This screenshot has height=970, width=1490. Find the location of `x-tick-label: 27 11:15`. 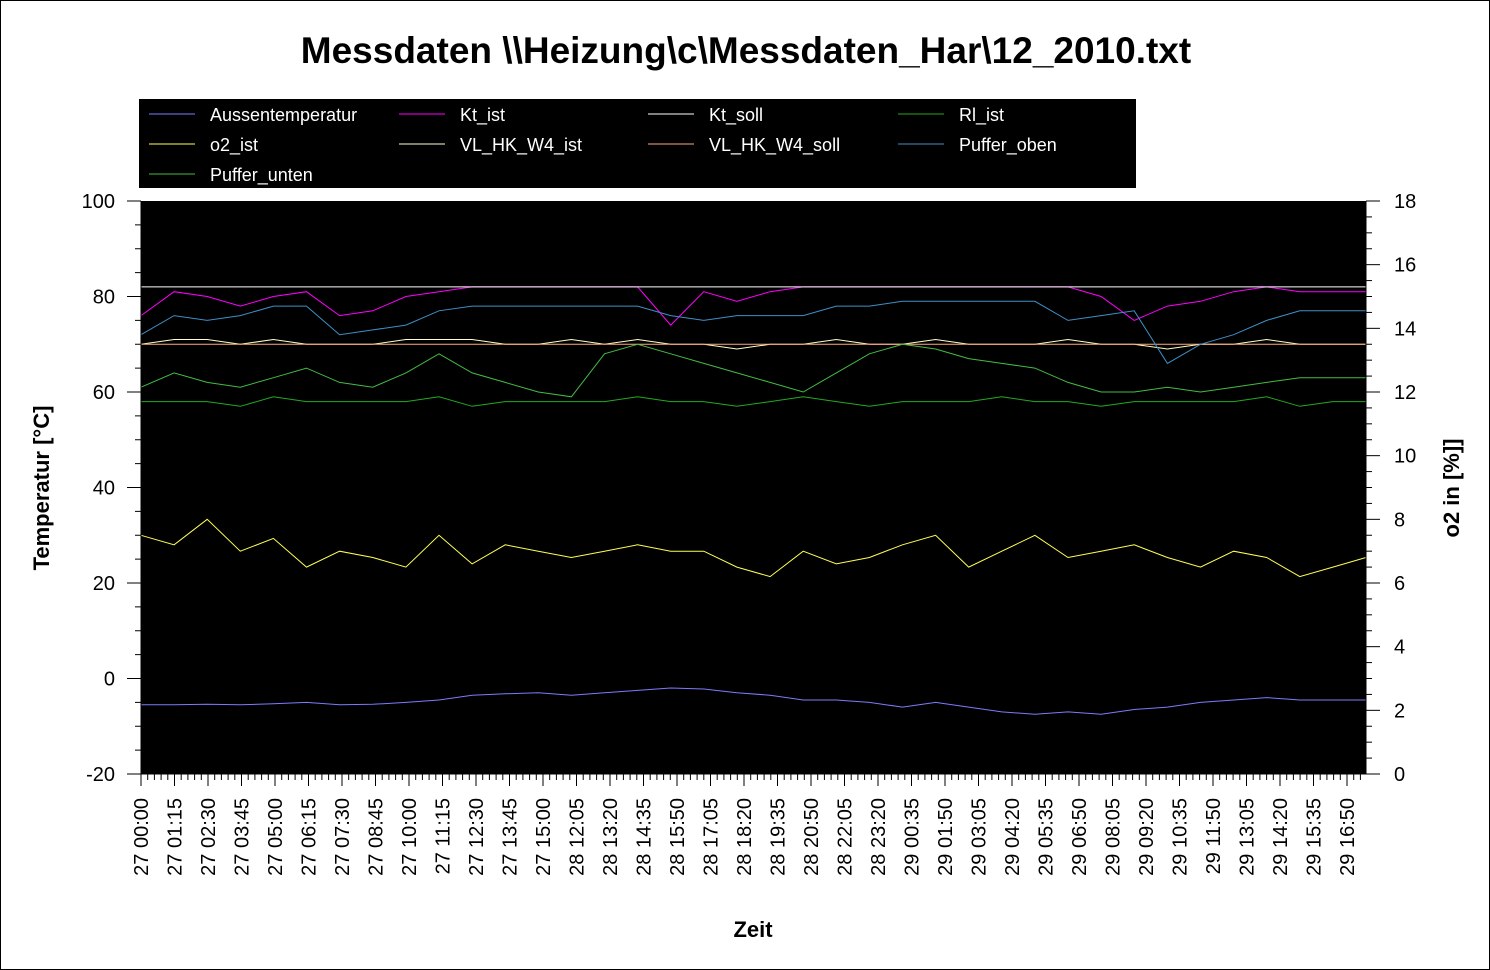

x-tick-label: 27 11:15 is located at coordinates (444, 836).